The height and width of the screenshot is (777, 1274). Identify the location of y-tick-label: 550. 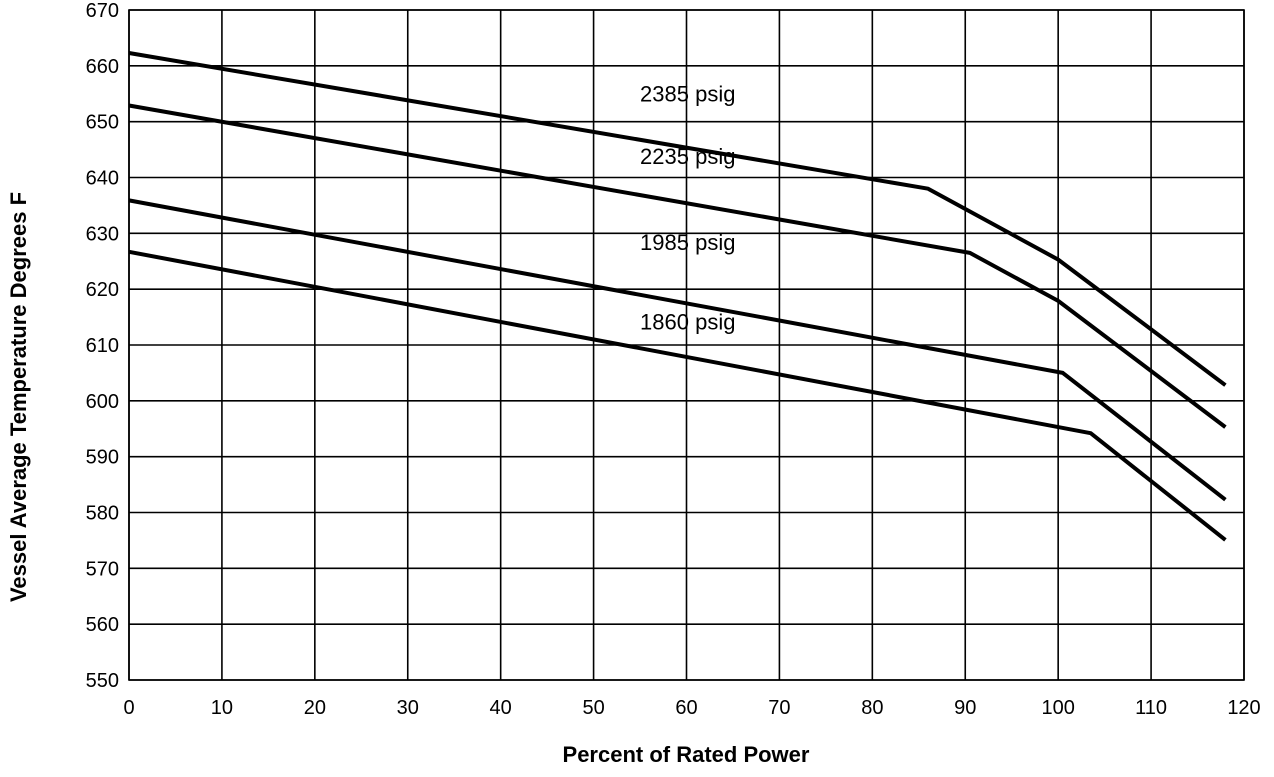
(102, 681).